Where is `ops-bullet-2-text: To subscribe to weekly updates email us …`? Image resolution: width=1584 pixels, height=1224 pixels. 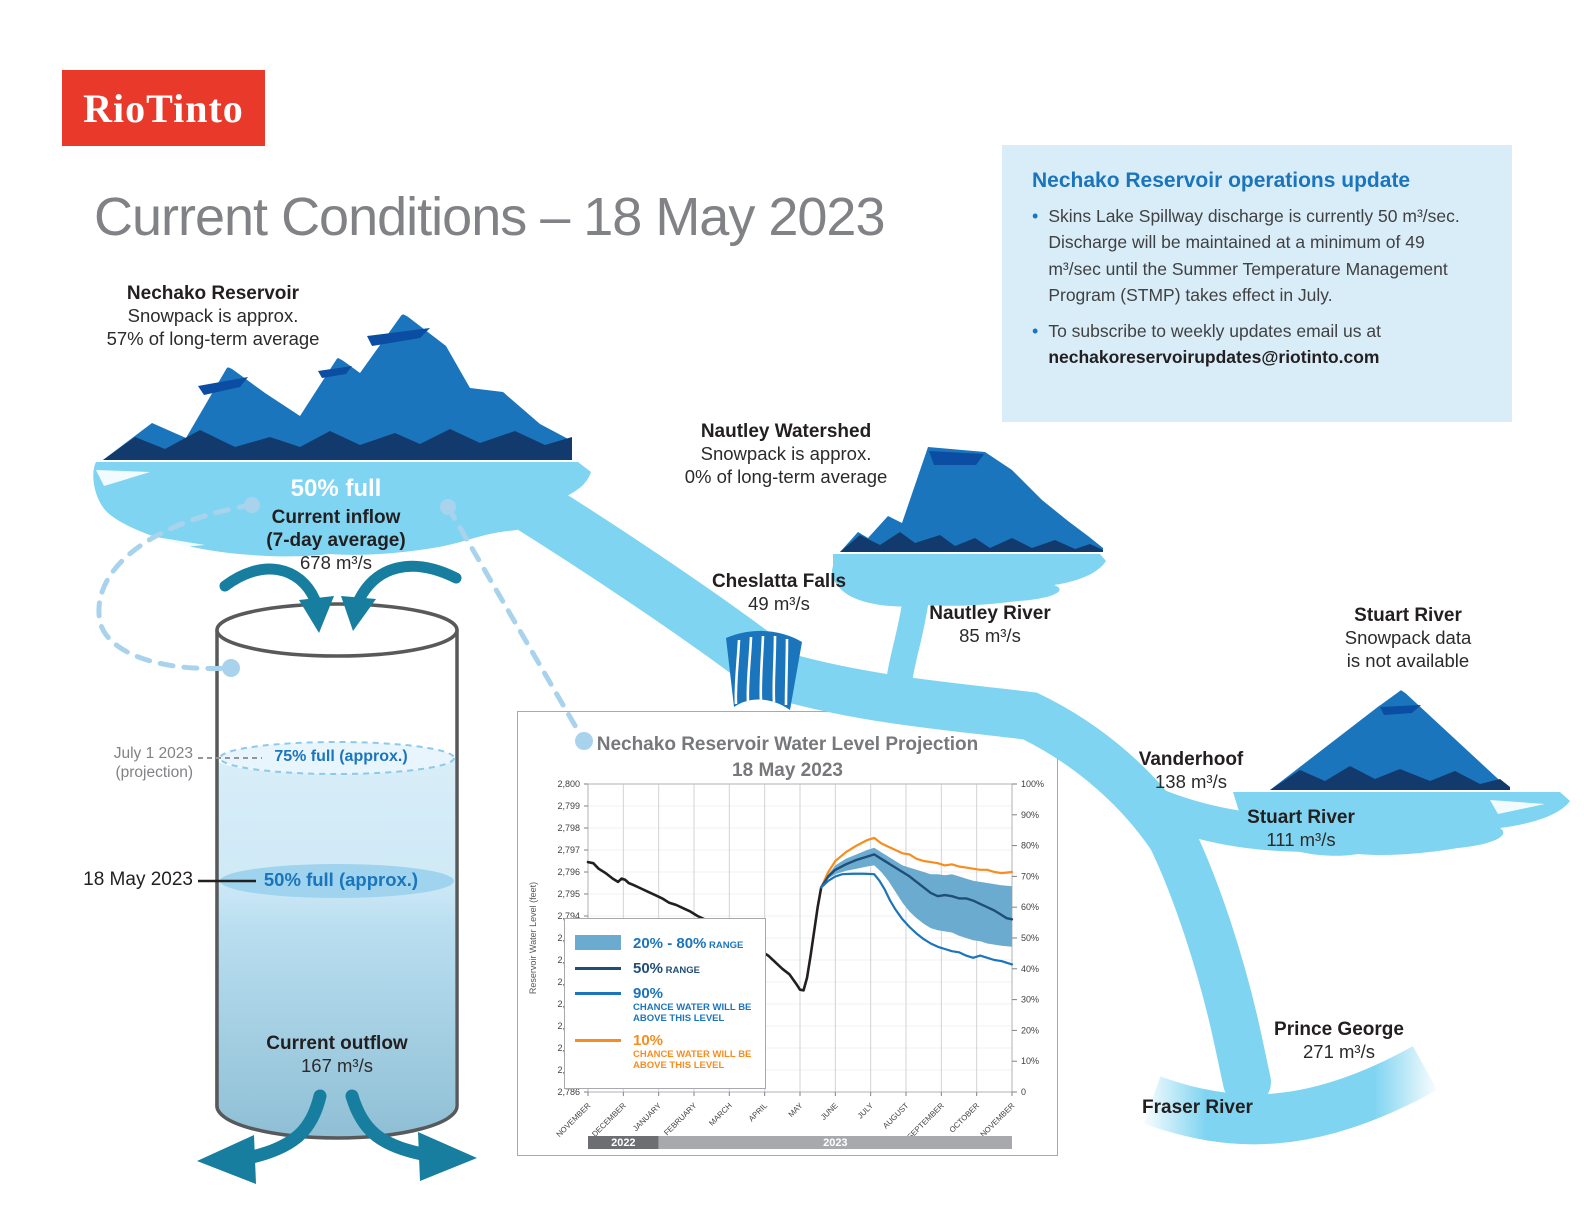 ops-bullet-2-text: To subscribe to weekly updates email us … is located at coordinates (1265, 344).